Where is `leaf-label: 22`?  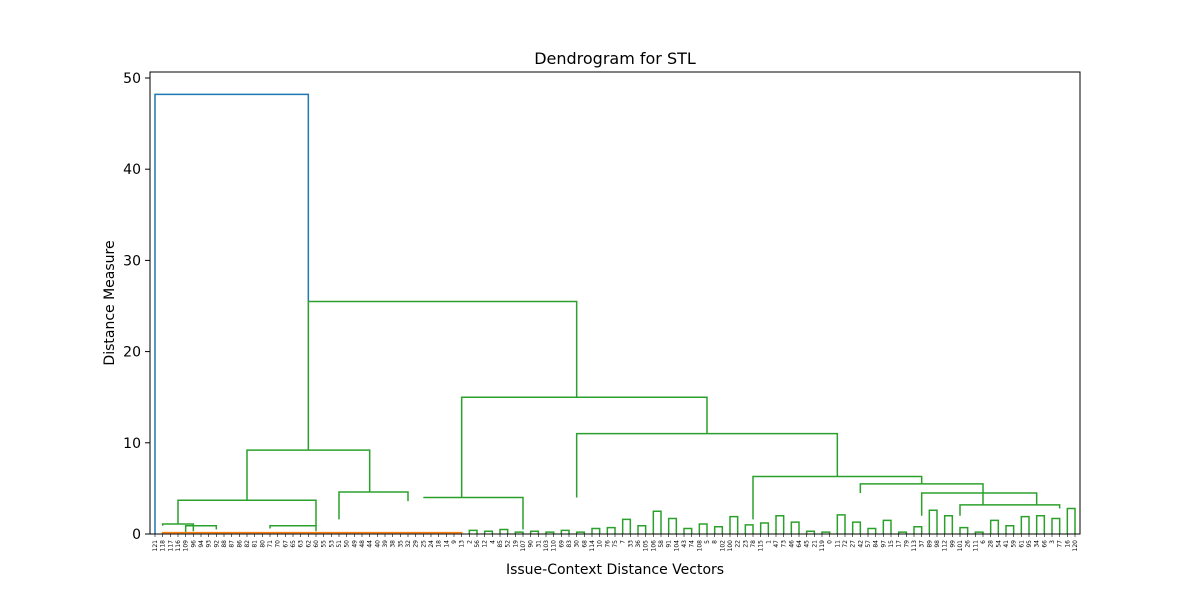
leaf-label: 22 is located at coordinates (738, 544).